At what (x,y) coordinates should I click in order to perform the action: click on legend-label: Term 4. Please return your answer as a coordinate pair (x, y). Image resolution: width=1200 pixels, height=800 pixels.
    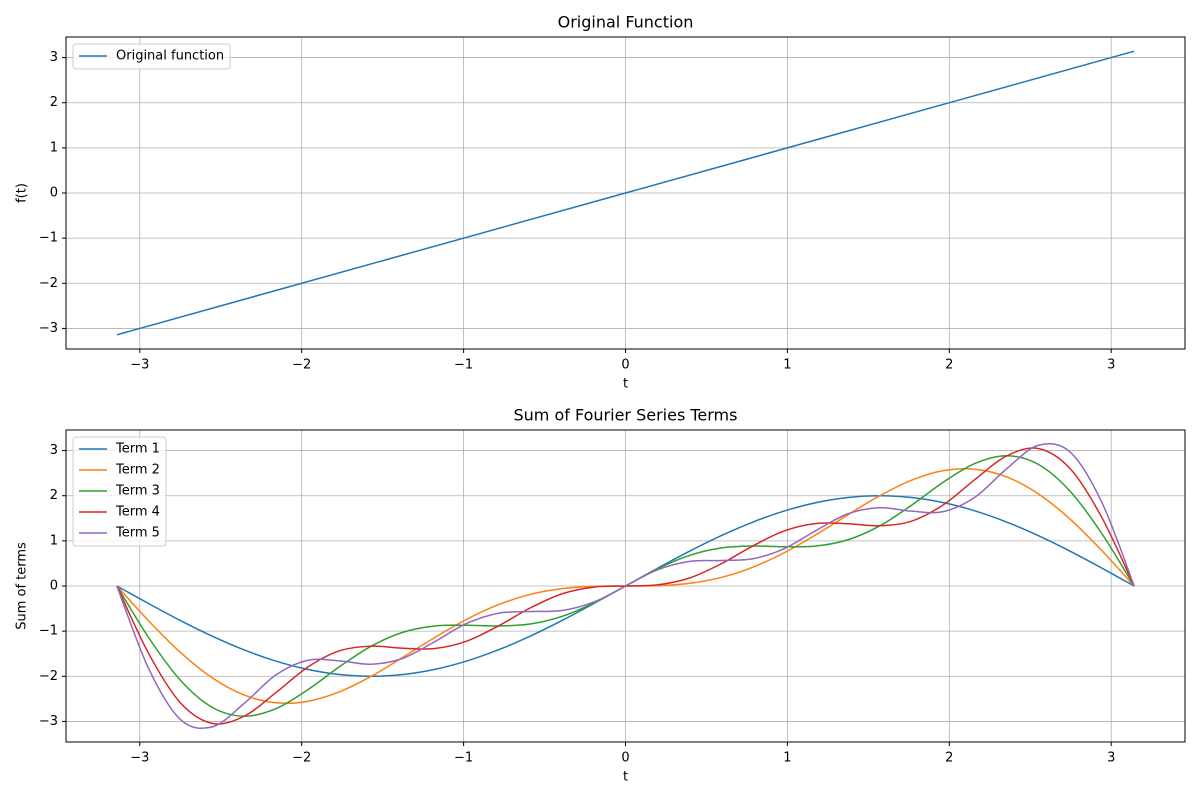
    Looking at the image, I should click on (137, 512).